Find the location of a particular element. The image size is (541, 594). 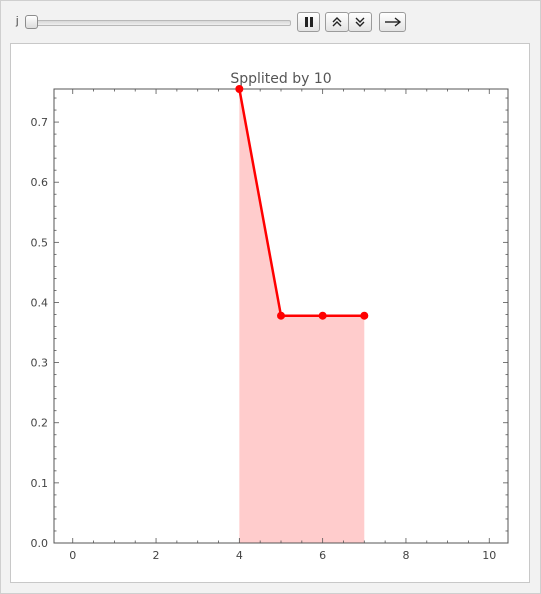

y-tick-label: 0.2 is located at coordinates (40, 423).